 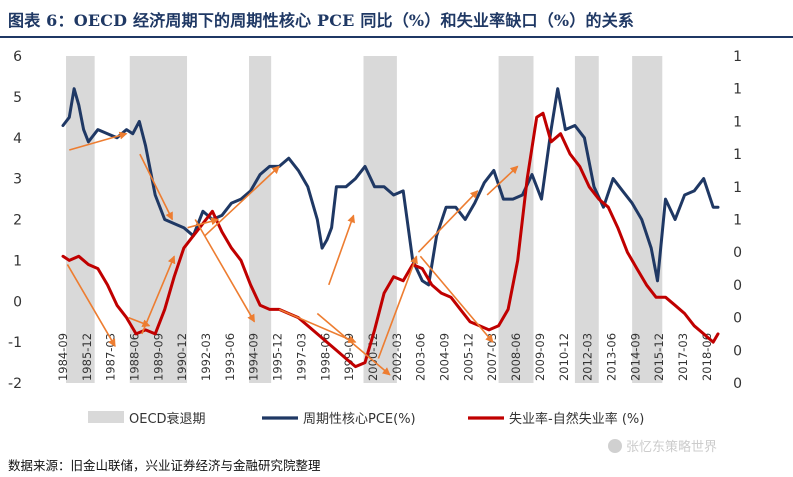 What do you see at coordinates (588, 357) in the screenshot?
I see `x-tick-label: 2012-03` at bounding box center [588, 357].